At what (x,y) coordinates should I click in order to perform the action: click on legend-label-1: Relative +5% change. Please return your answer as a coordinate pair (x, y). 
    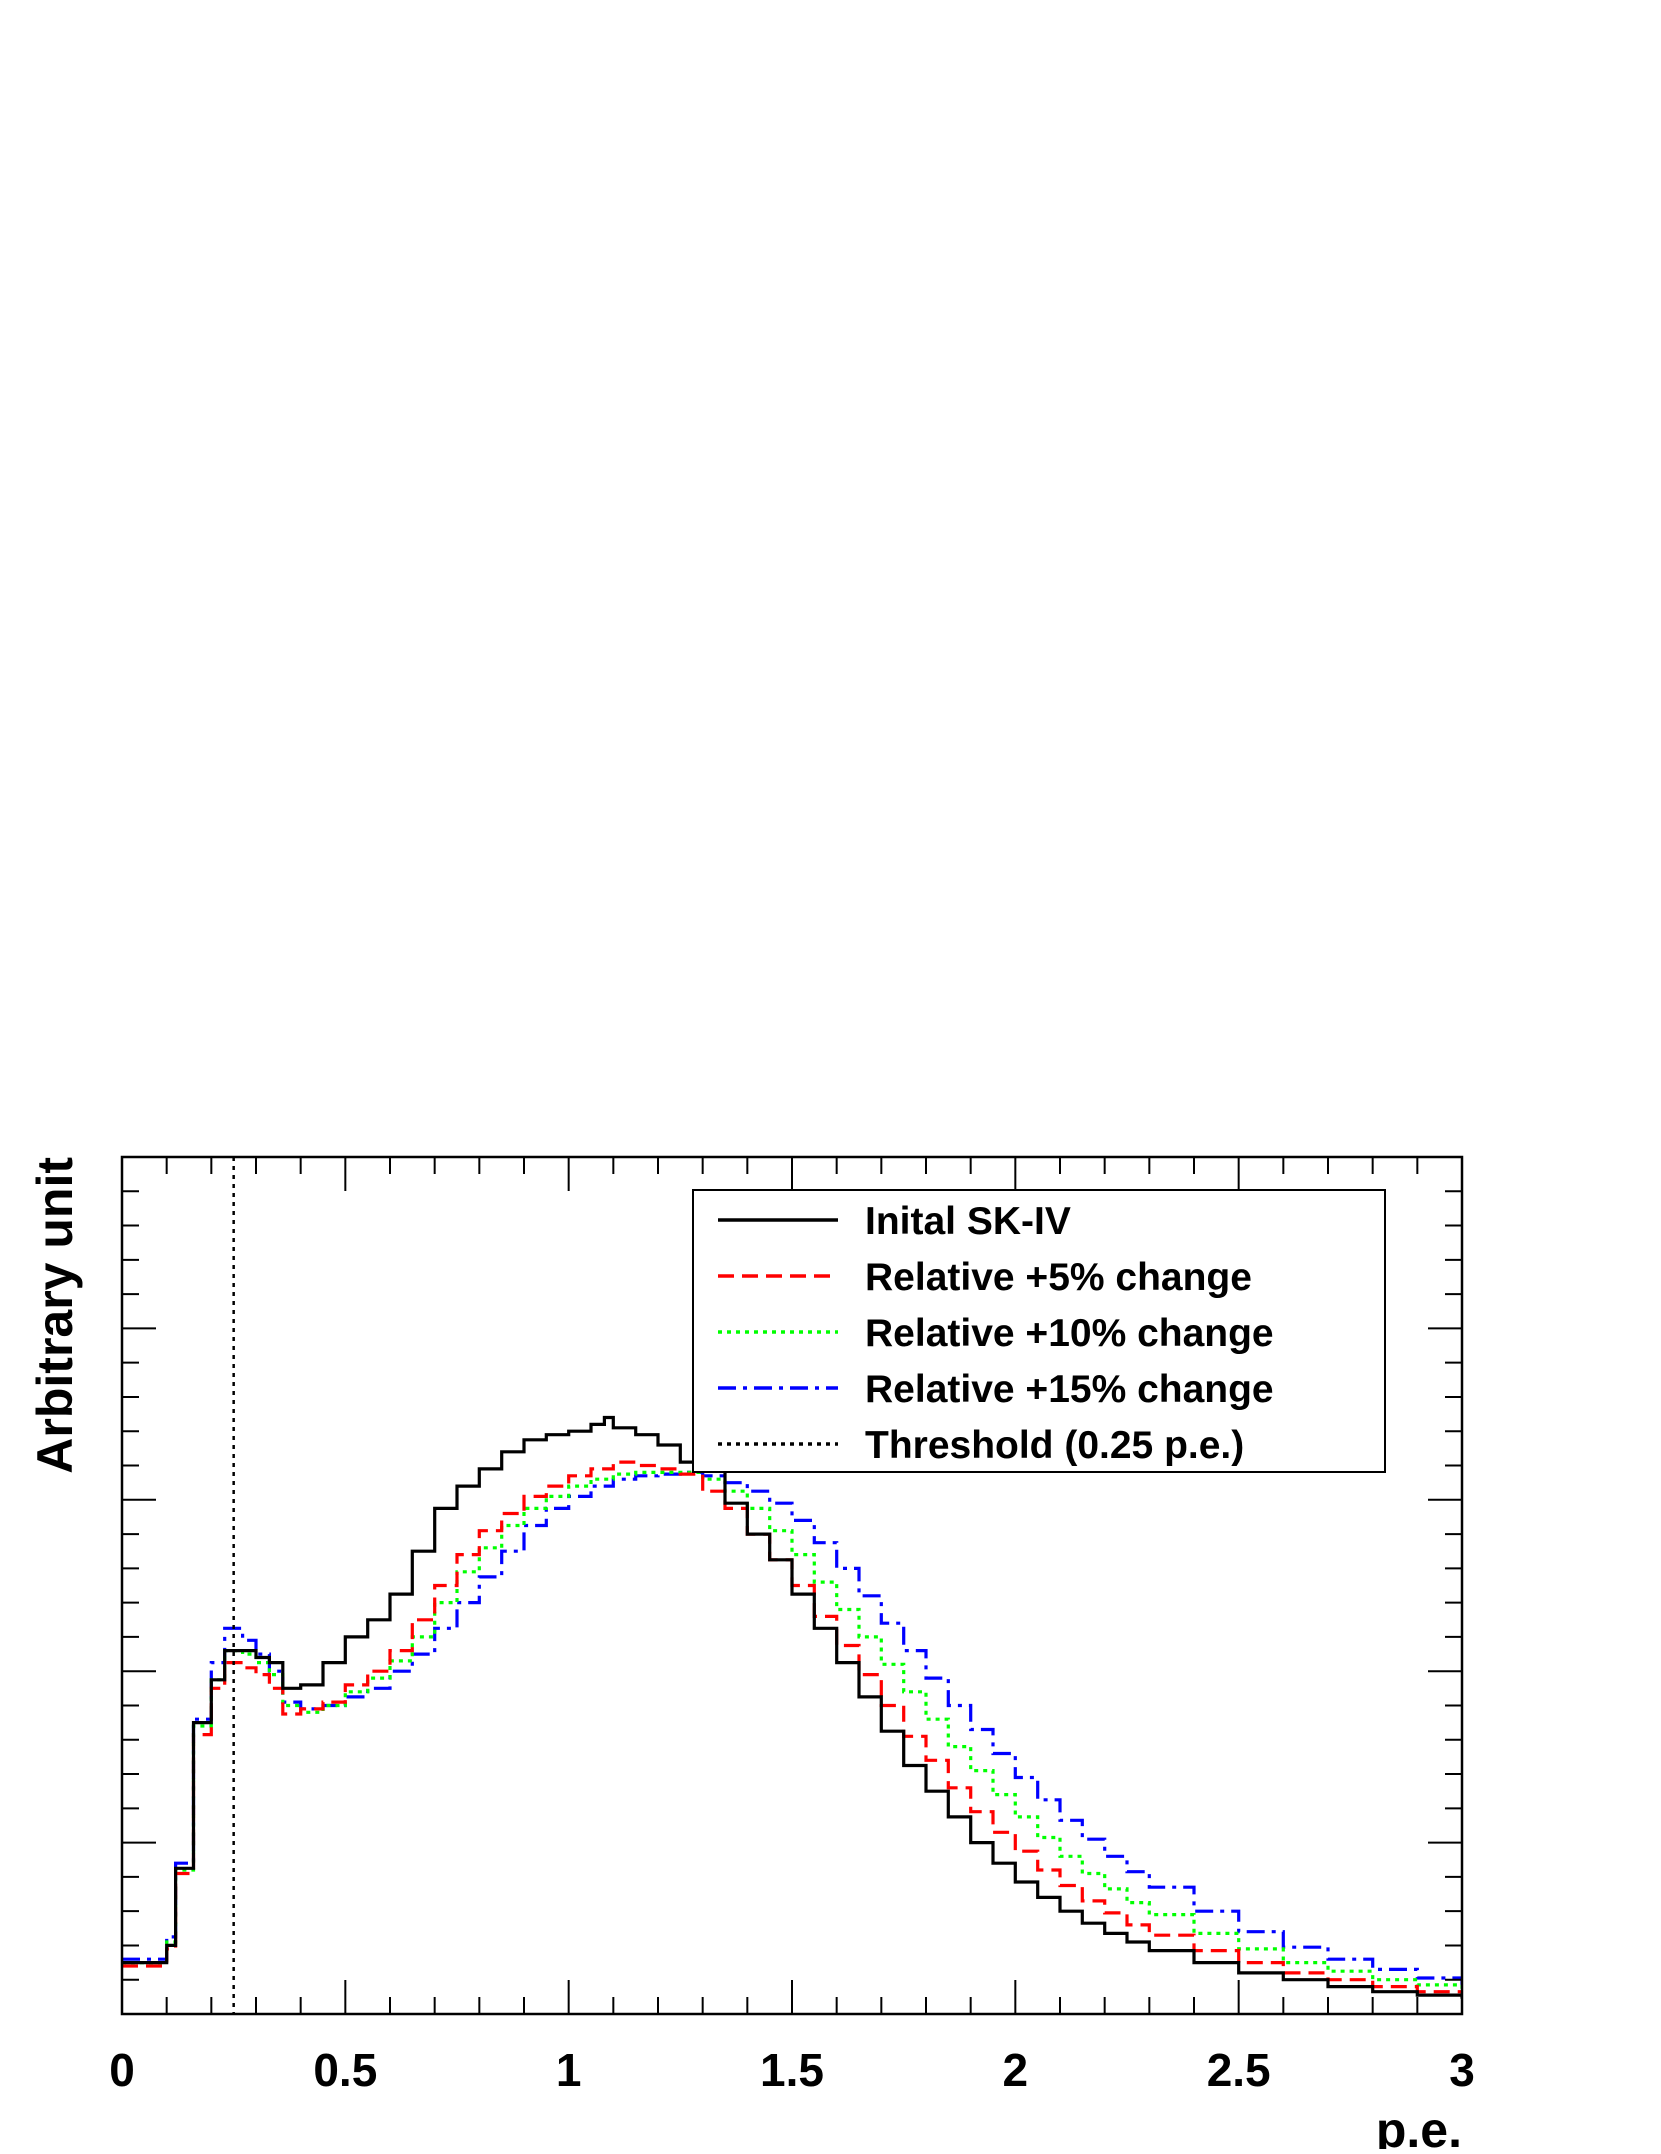
    Looking at the image, I should click on (1058, 1277).